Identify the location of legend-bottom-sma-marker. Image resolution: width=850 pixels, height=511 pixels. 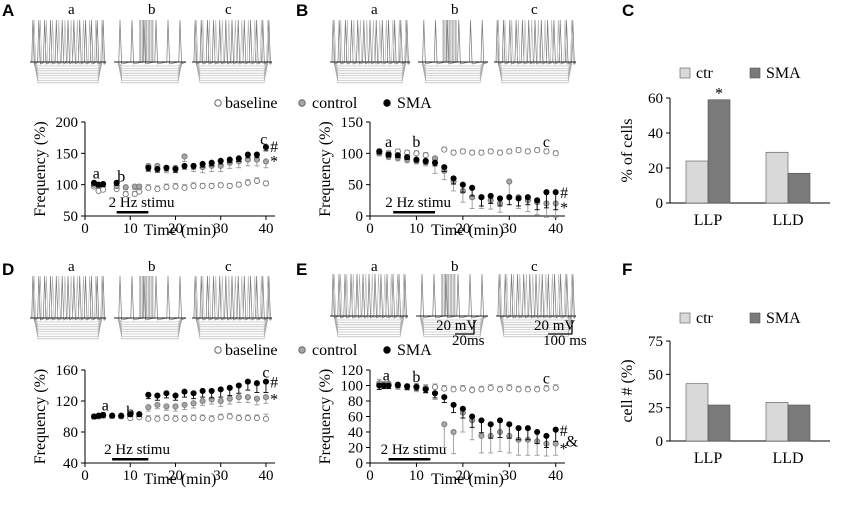
(387, 350).